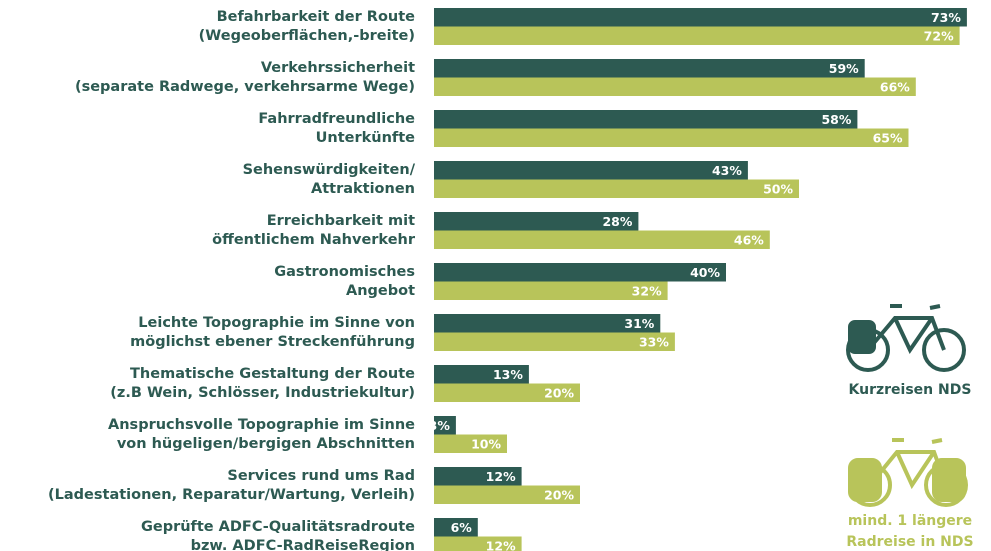  Describe the element at coordinates (344, 281) in the screenshot. I see `category-label: Gastronomisches Angebot` at that location.